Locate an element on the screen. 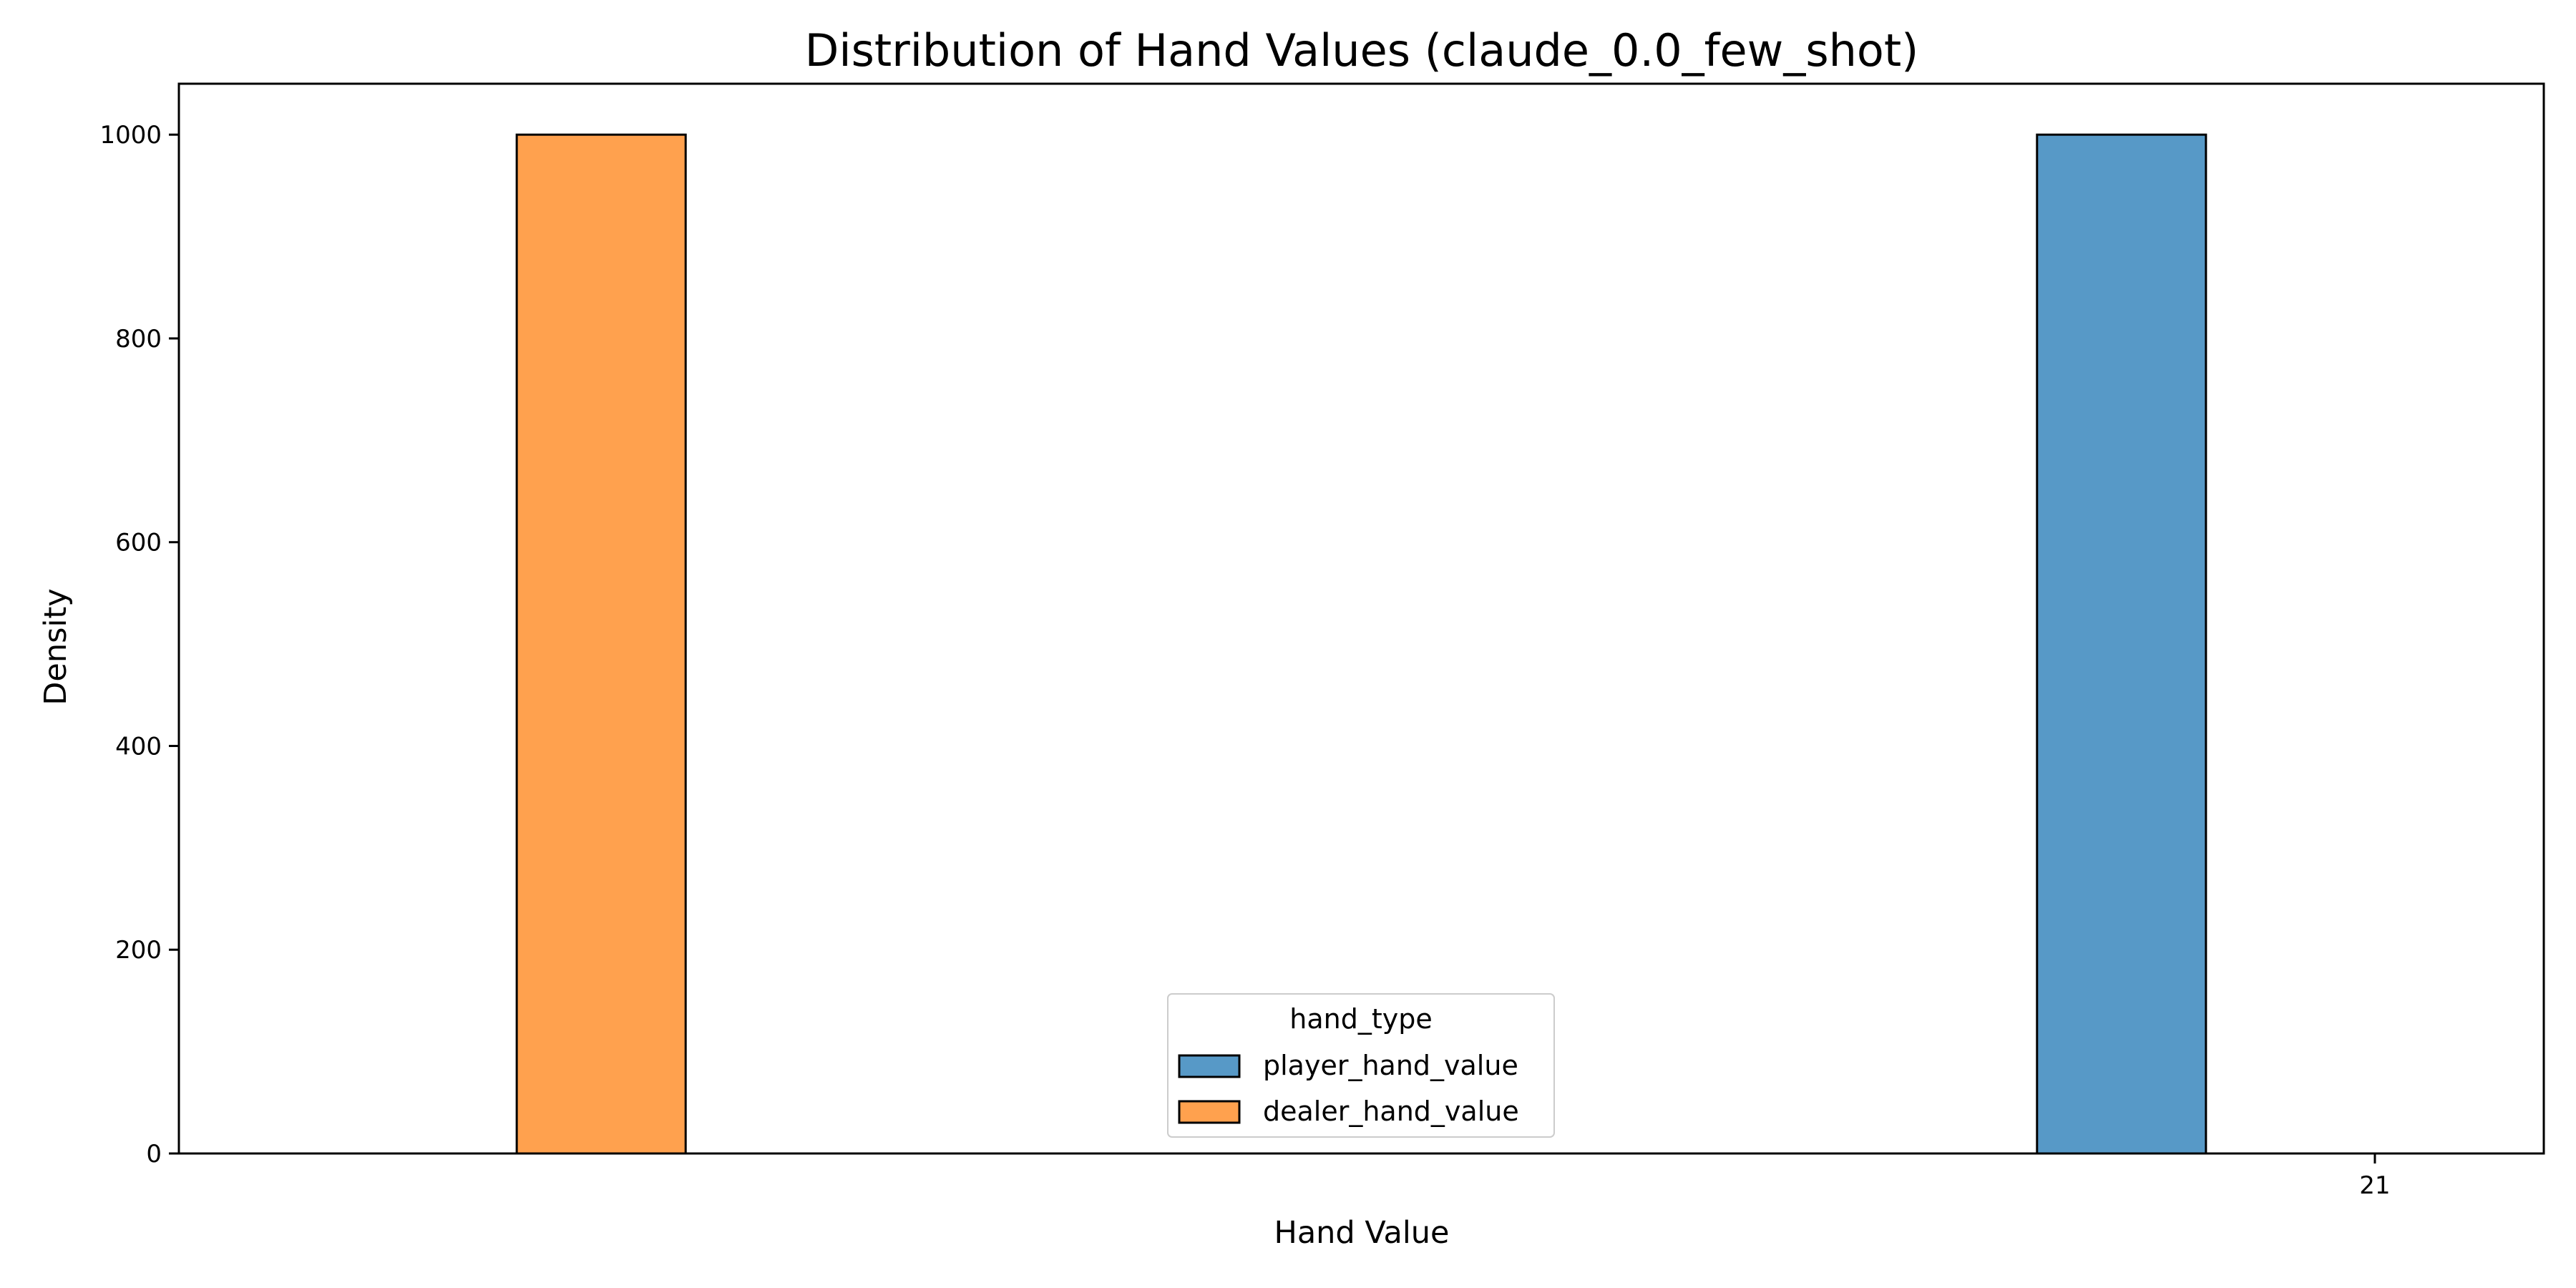 The height and width of the screenshot is (1288, 2576). legend-label-dealer_hand_value: dealer_hand_value is located at coordinates (1391, 1111).